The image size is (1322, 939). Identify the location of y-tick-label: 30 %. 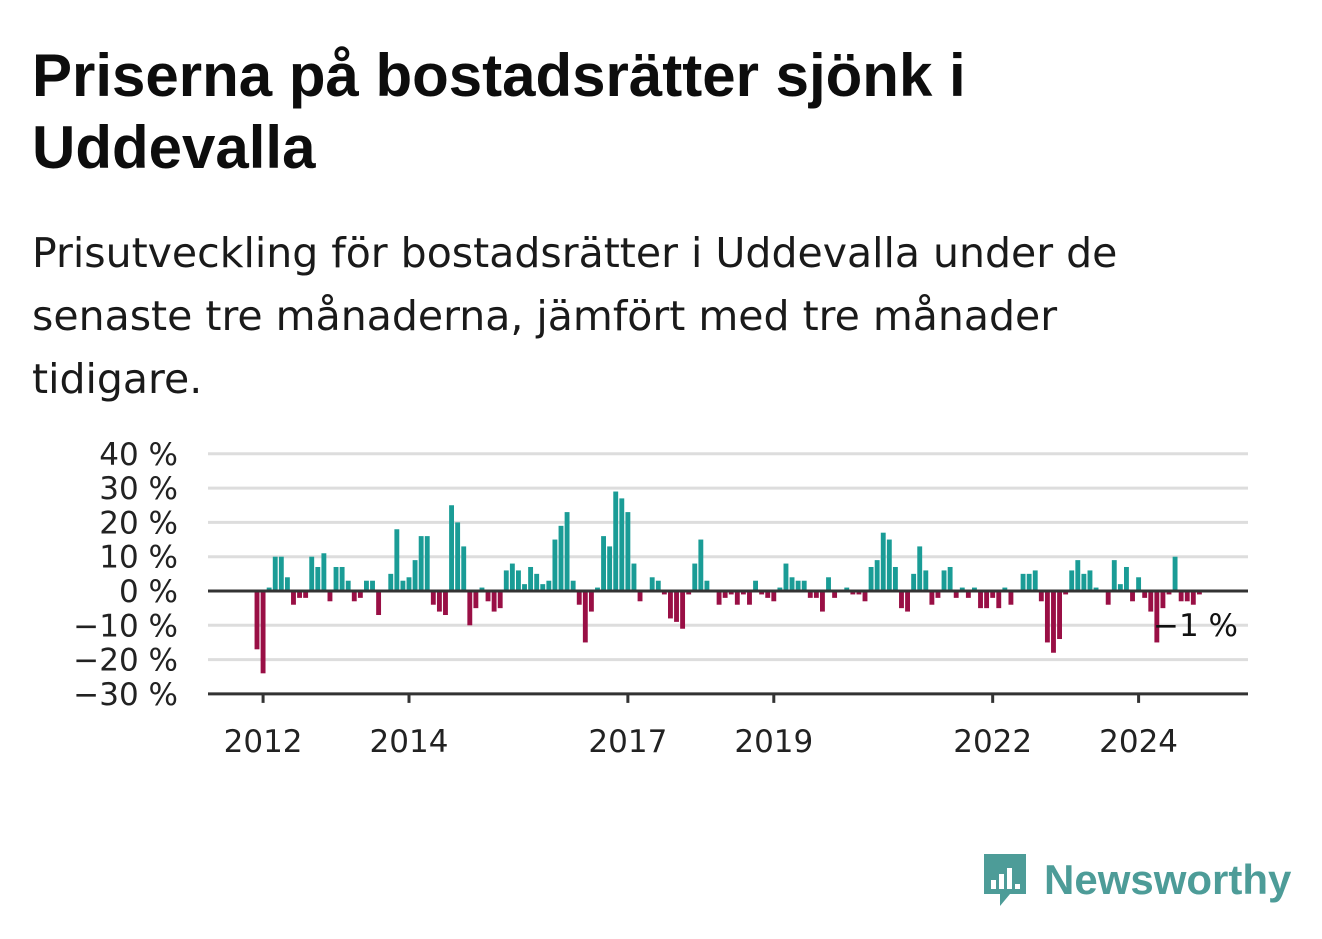
(138, 489).